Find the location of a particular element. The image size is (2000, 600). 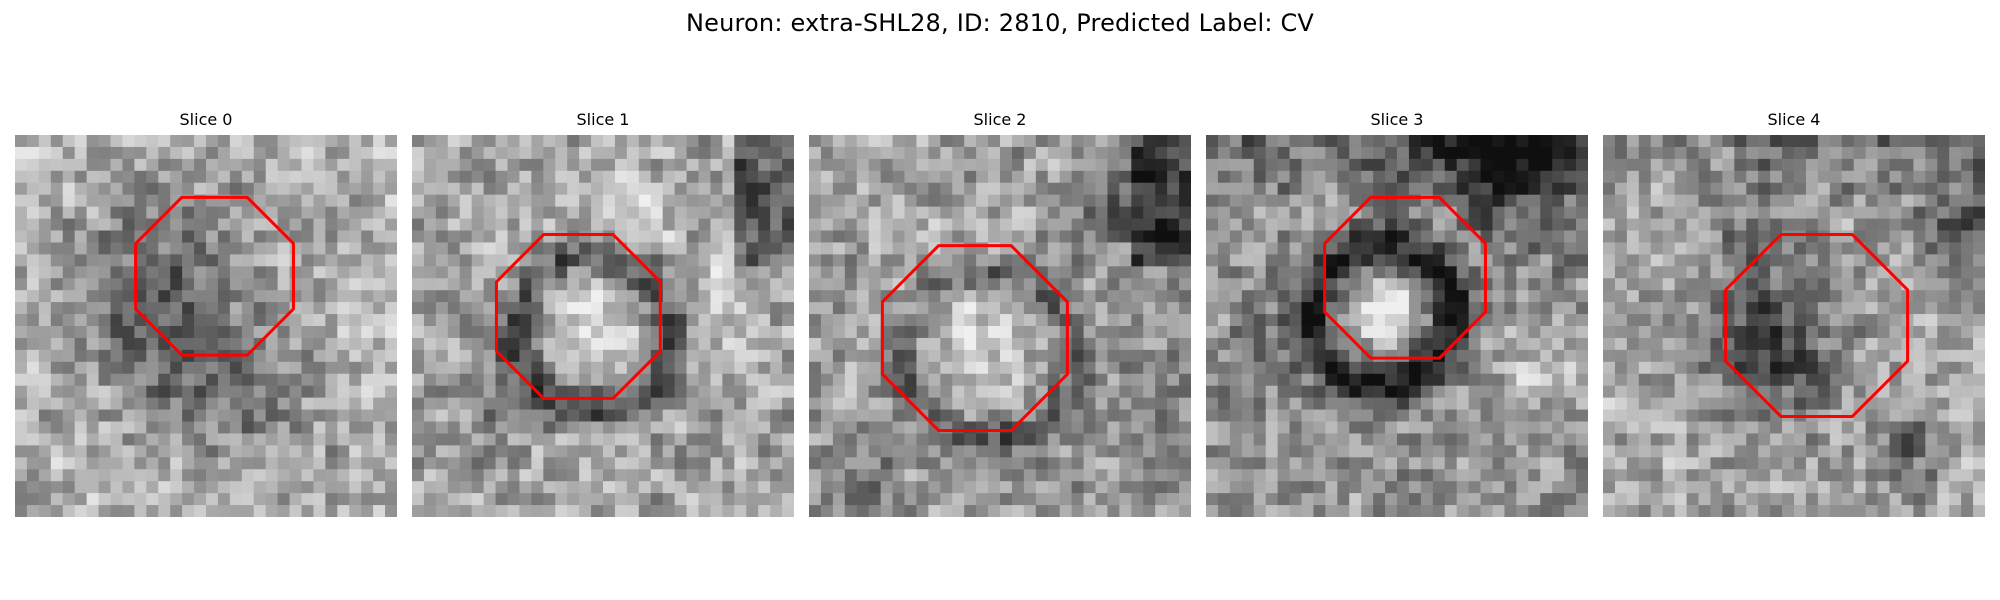

slice-title-0: Slice 0 is located at coordinates (206, 119).